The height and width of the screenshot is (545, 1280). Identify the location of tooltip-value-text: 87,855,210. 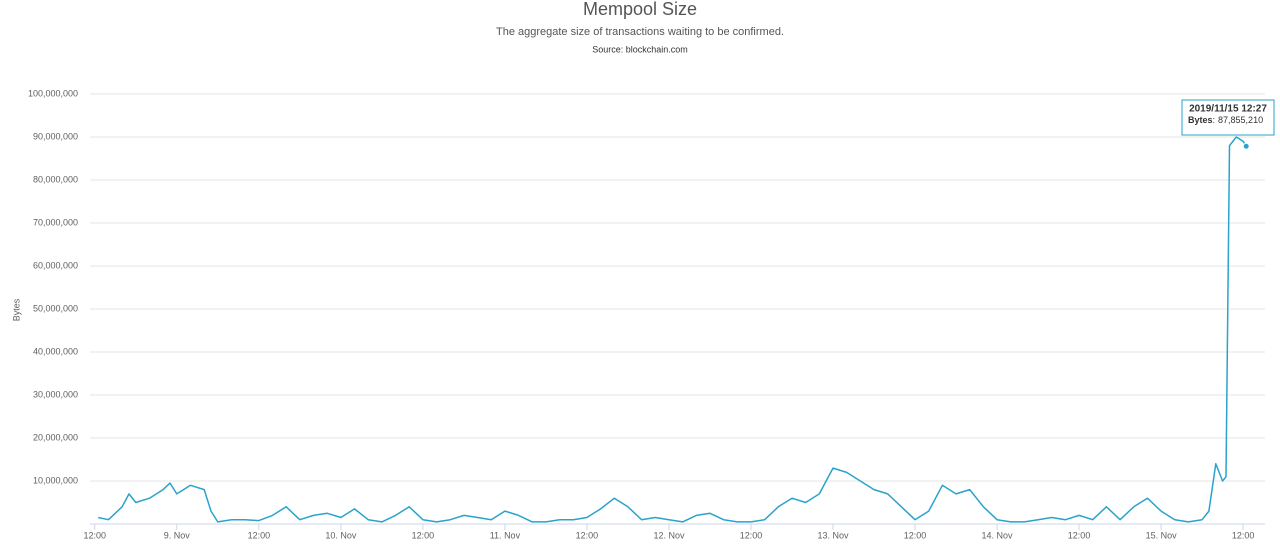
(1240, 120).